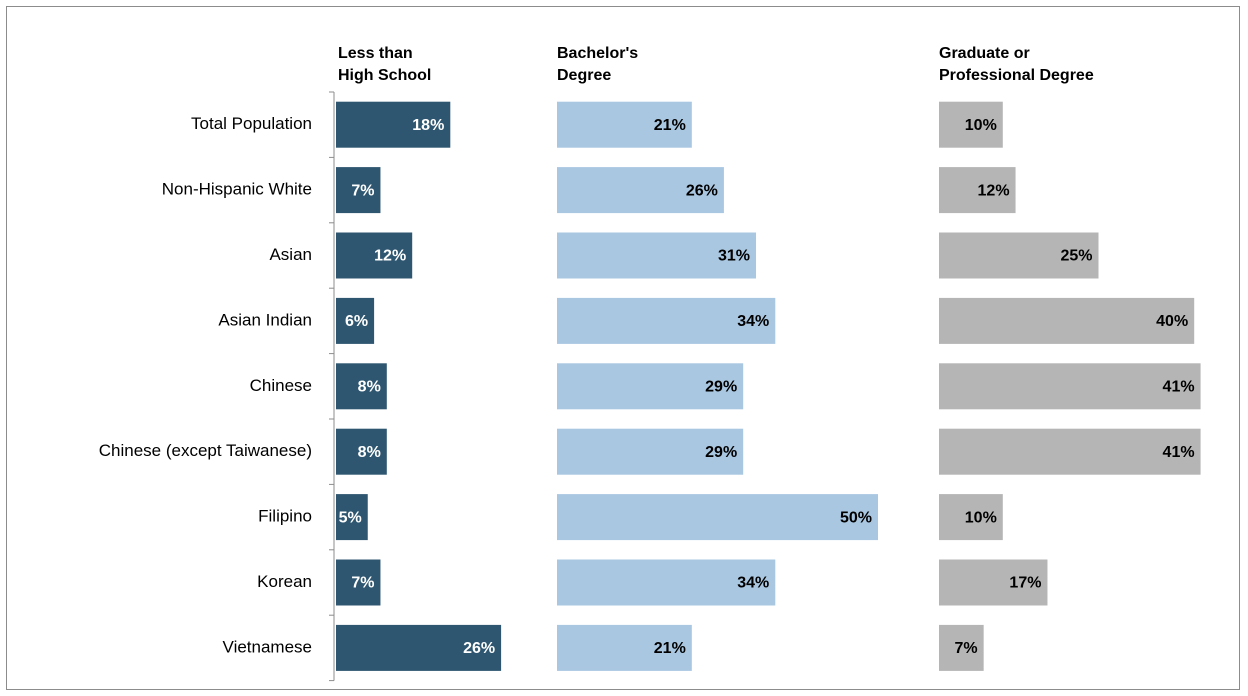  What do you see at coordinates (205, 450) in the screenshot?
I see `category-label: Chinese (except Taiwanese)` at bounding box center [205, 450].